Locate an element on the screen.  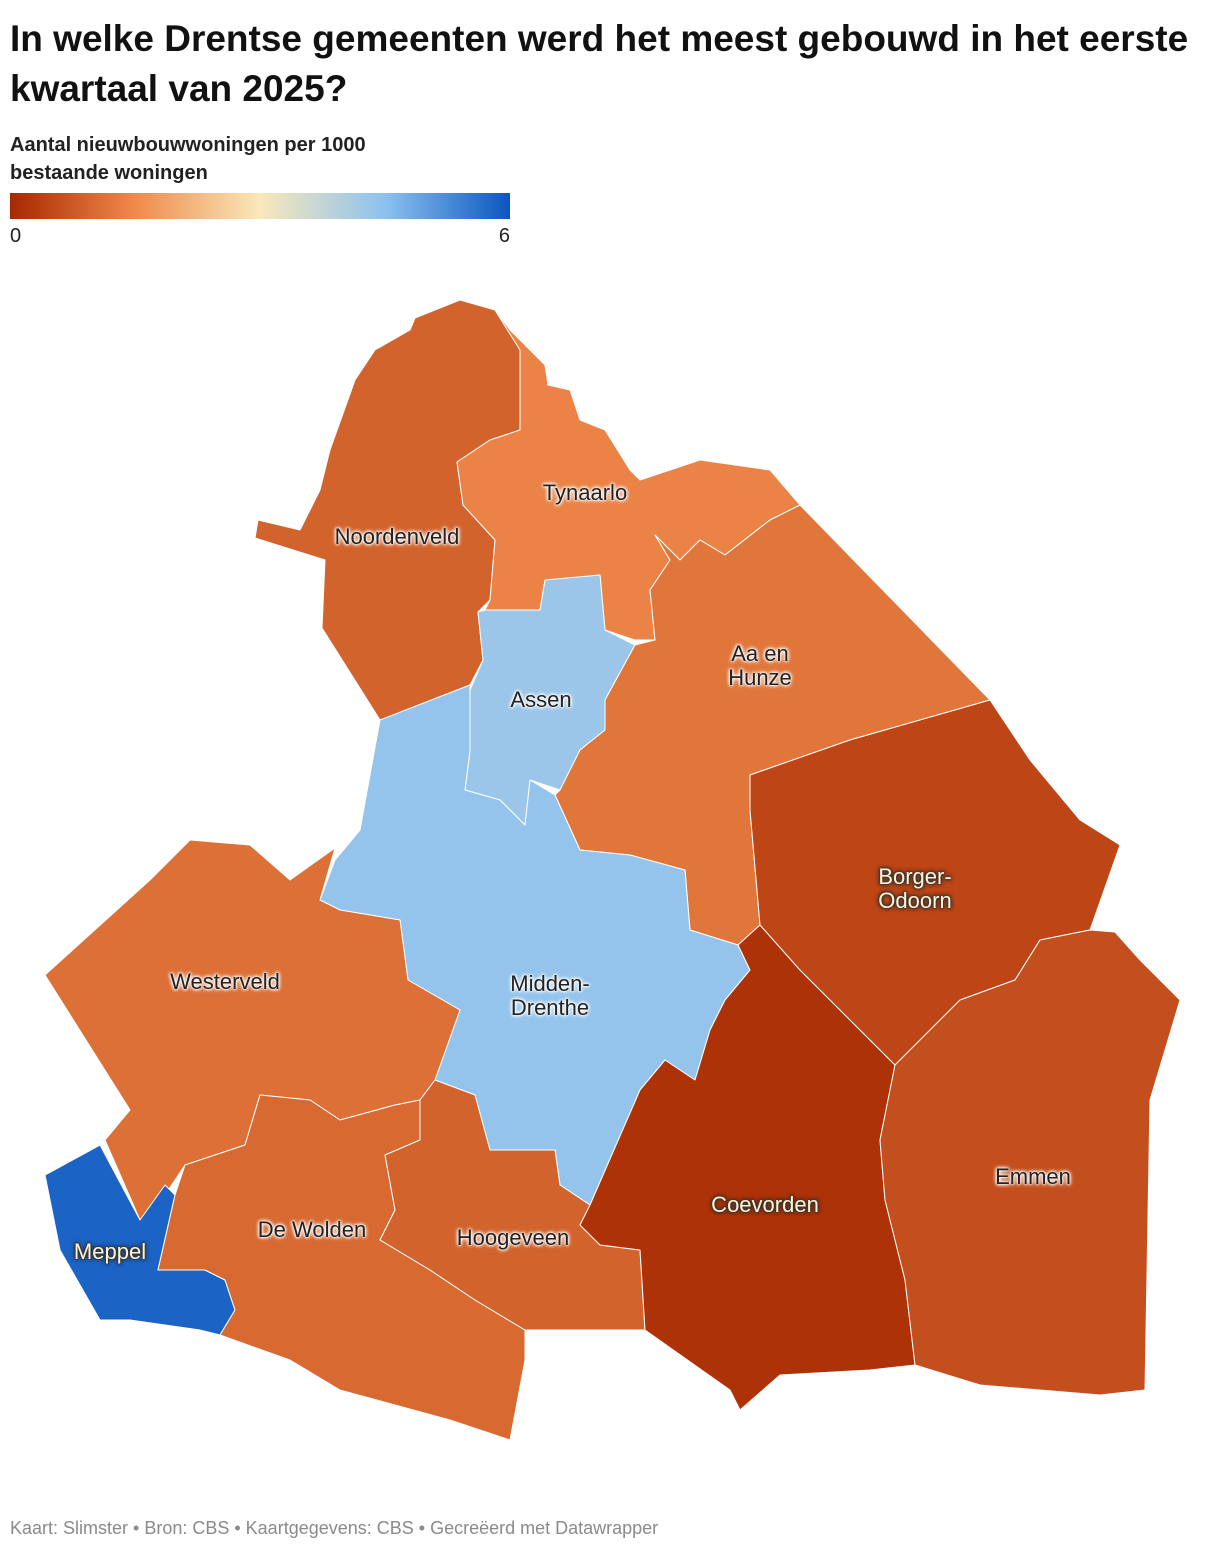
region-label: Noordenveld is located at coordinates (397, 536).